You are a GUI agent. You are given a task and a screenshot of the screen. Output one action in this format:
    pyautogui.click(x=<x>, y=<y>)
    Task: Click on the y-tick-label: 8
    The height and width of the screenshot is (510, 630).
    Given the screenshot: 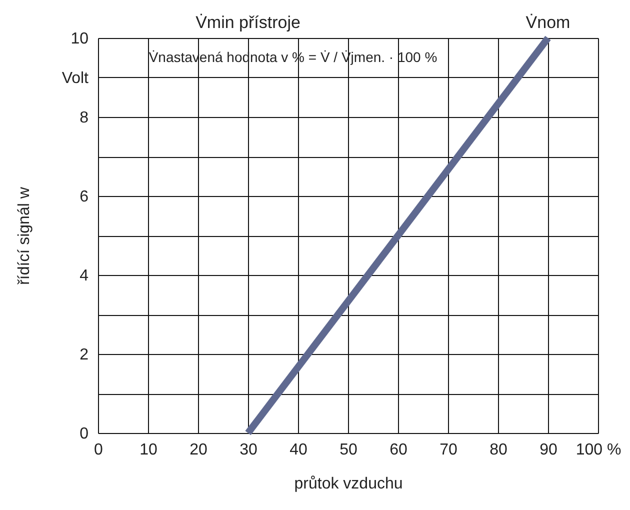 What is the action you would take?
    pyautogui.click(x=84, y=118)
    